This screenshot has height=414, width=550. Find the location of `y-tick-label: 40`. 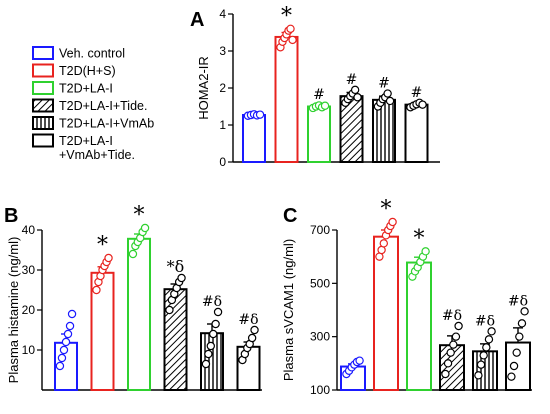

y-tick-label: 40 is located at coordinates (29, 230).